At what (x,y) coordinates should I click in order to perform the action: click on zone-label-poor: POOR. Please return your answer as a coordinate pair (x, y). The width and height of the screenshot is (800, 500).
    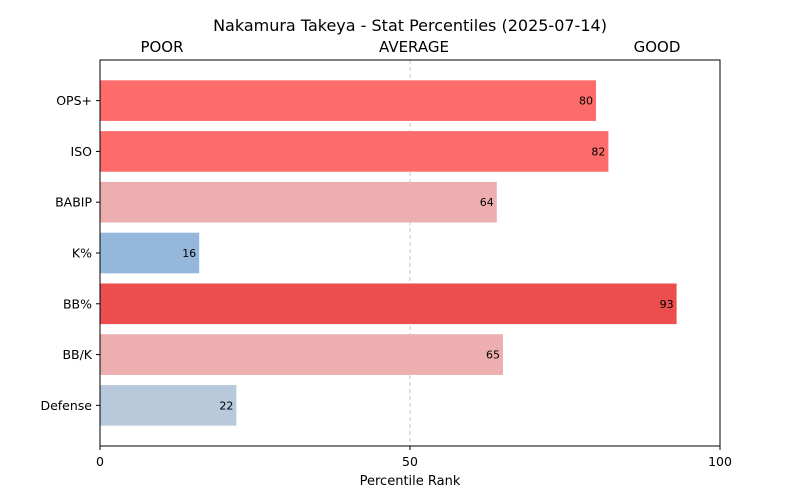
    Looking at the image, I should click on (161, 47).